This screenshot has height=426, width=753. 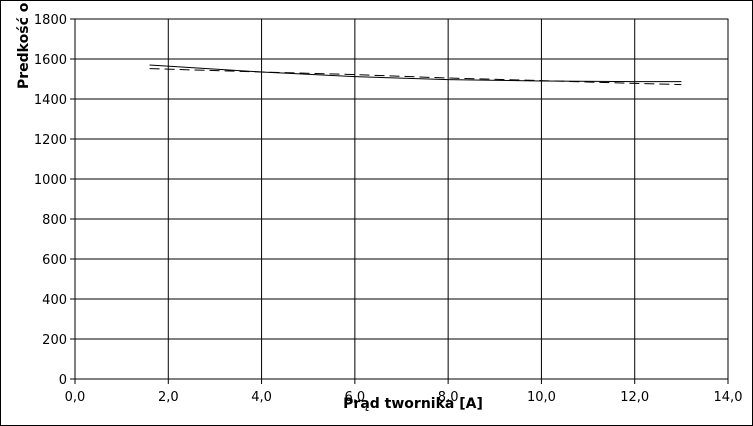 I want to click on y-tick-label: 1200, so click(x=50, y=140).